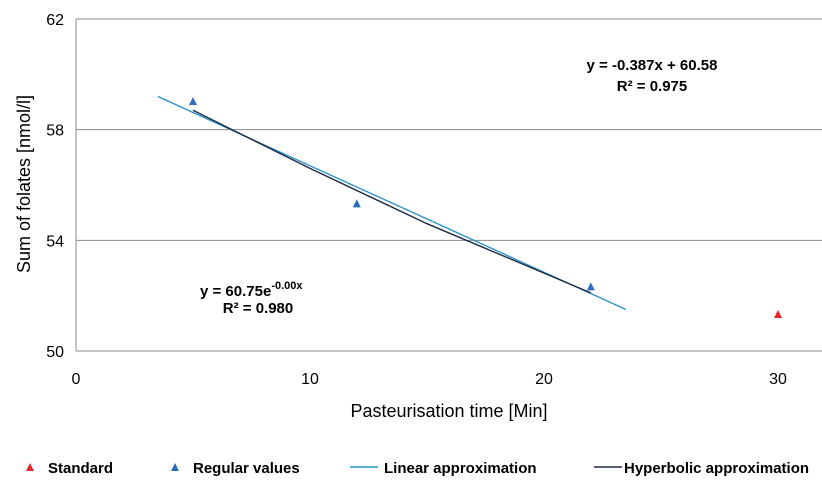  I want to click on legend-item-regular-values: Regular values, so click(235, 468).